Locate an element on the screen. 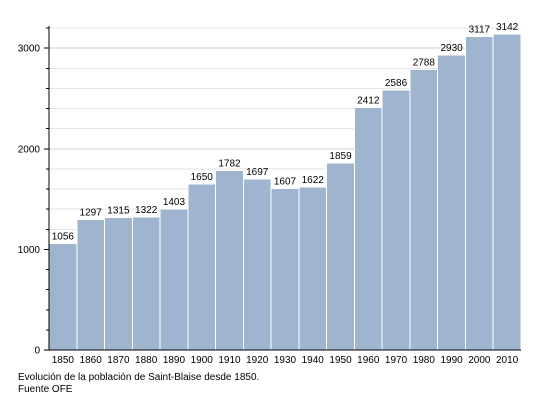 The width and height of the screenshot is (550, 405). data-label-1970: 2586 is located at coordinates (396, 83).